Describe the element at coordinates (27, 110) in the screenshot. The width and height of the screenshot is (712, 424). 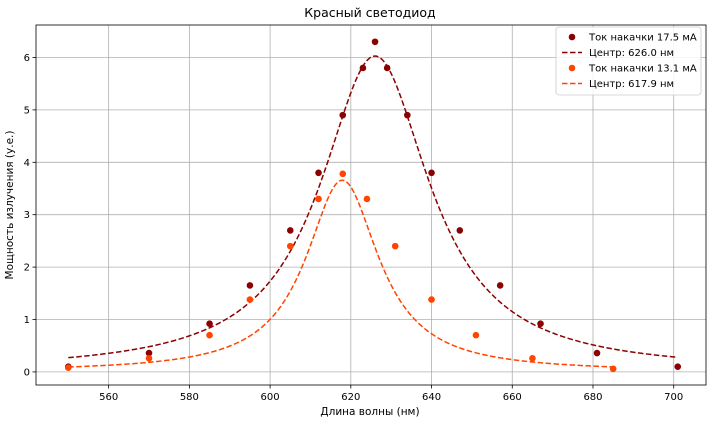
I see `y-tick-label: 5` at that location.